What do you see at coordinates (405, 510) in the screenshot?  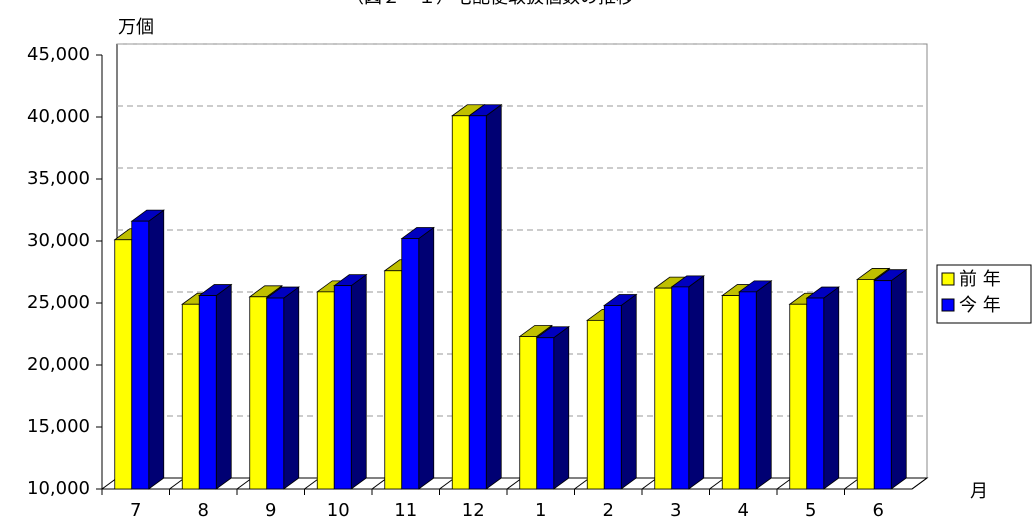 I see `x-tick-label: 11` at bounding box center [405, 510].